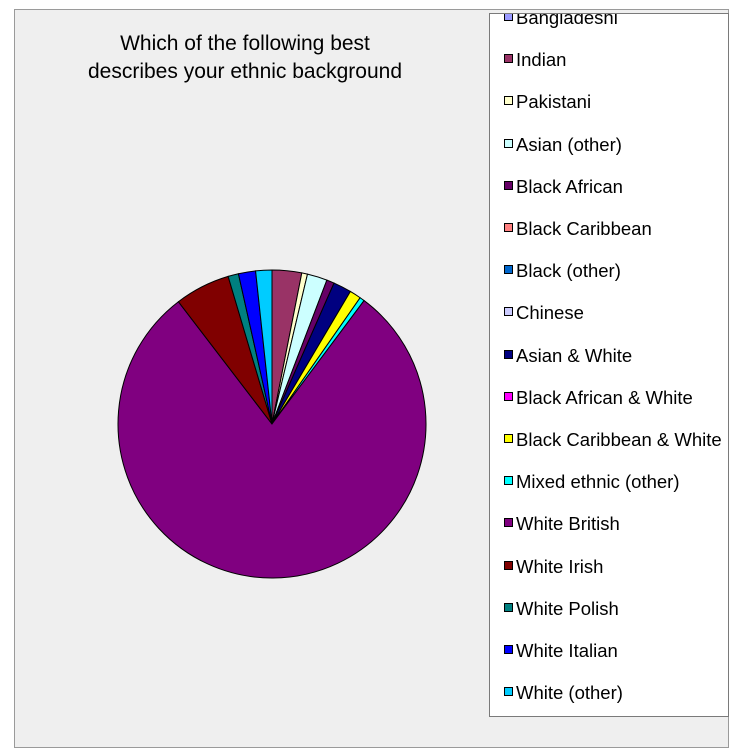 Image resolution: width=729 pixels, height=751 pixels. I want to click on legend-label: Asian & White, so click(574, 355).